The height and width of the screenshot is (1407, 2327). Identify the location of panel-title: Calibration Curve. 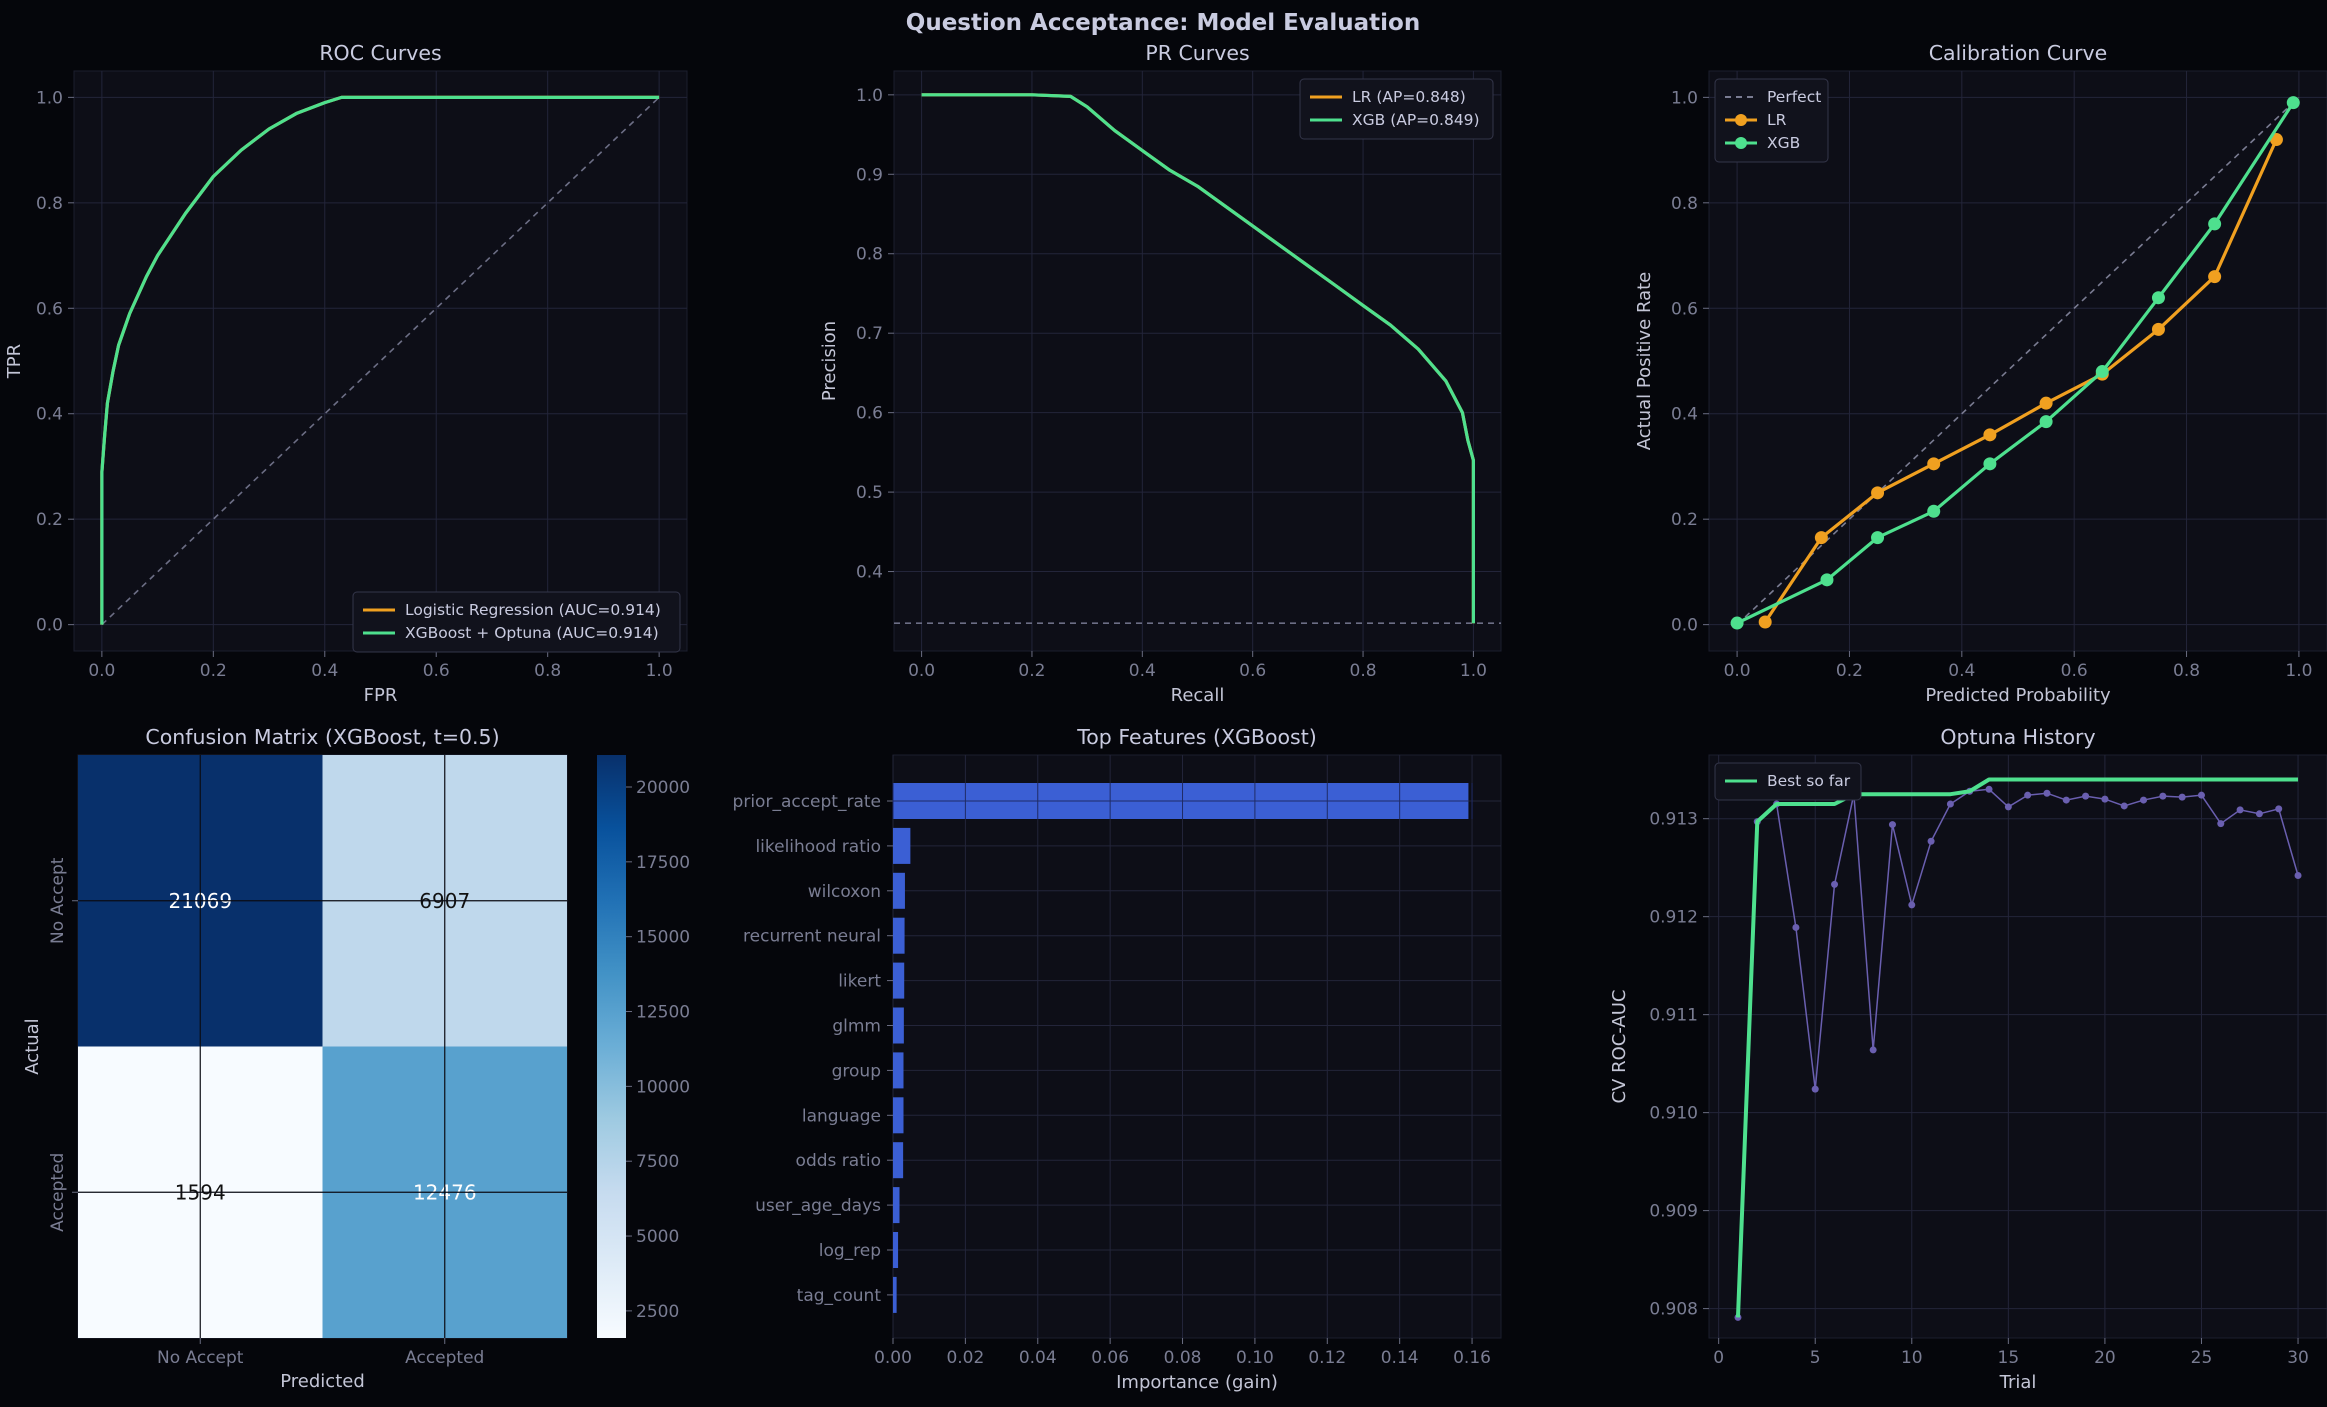
(2018, 53).